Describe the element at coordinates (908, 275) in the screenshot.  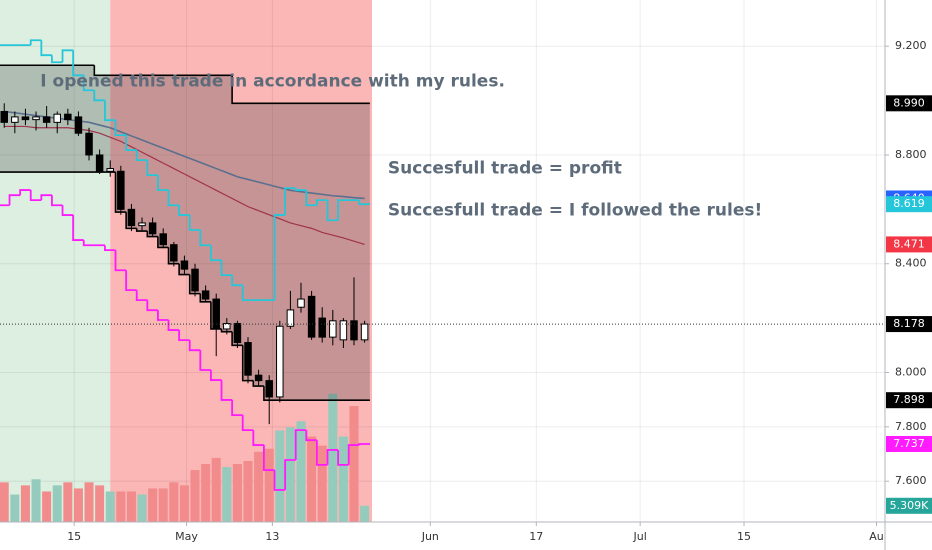
I see `price-axis` at that location.